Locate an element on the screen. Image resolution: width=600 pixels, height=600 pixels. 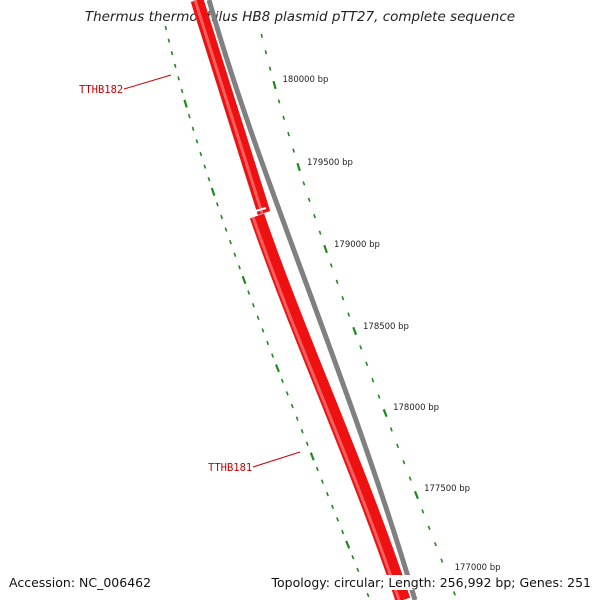
gene-boundary-notch is located at coordinates (259, 210).